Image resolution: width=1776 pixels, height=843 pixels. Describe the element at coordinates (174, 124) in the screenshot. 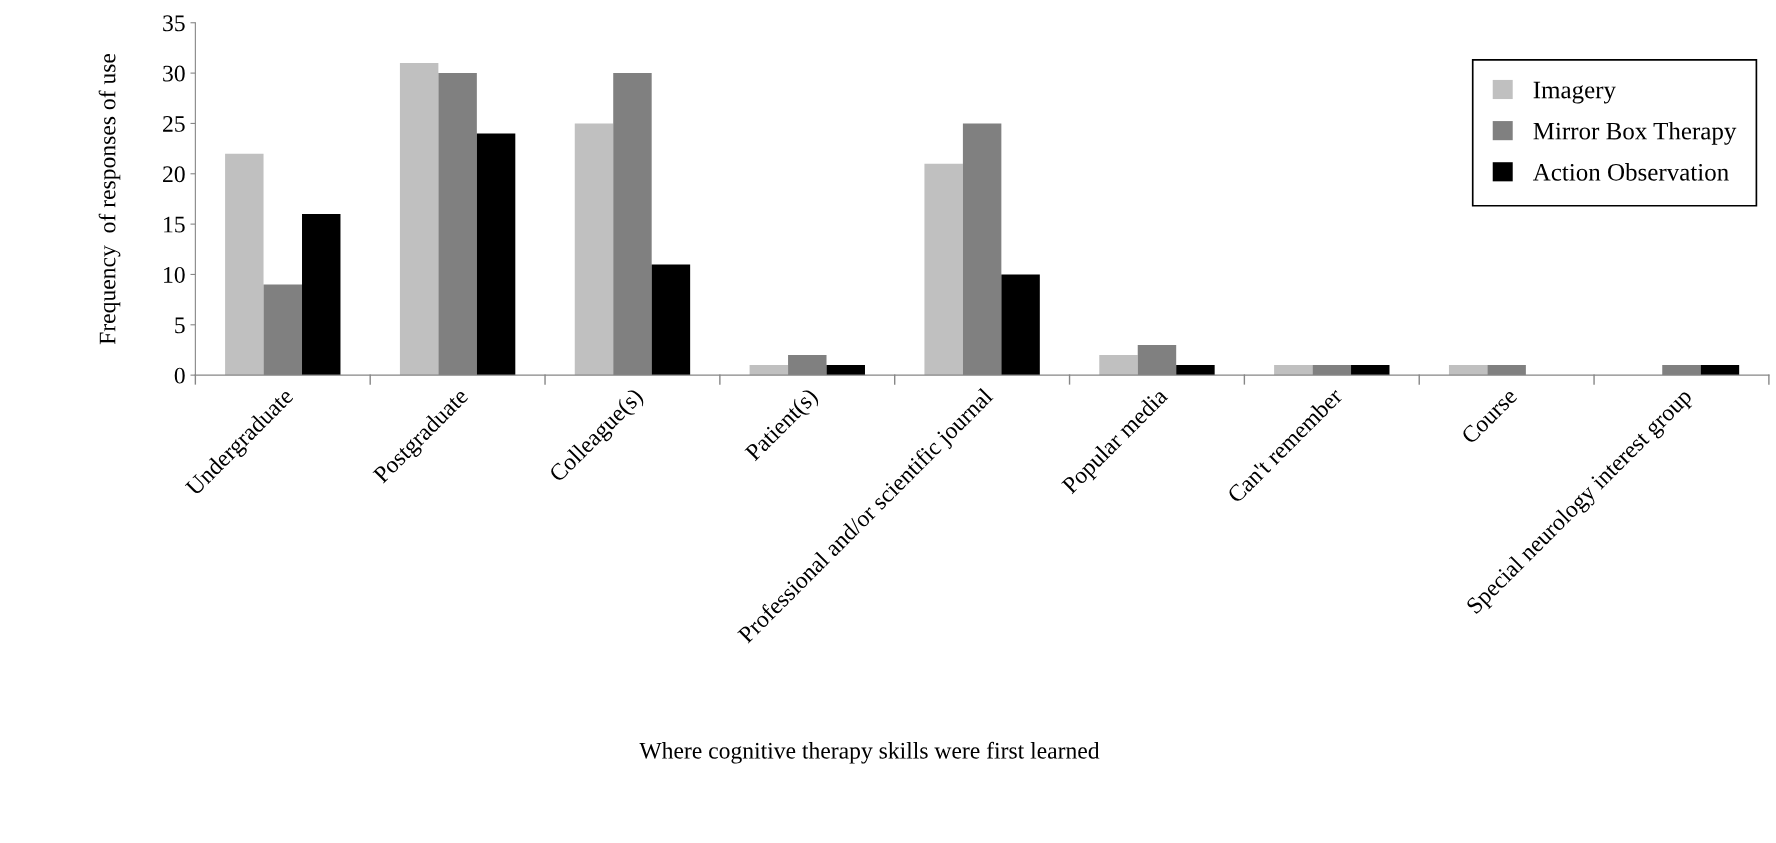

I see `y-tick-label: 25` at that location.